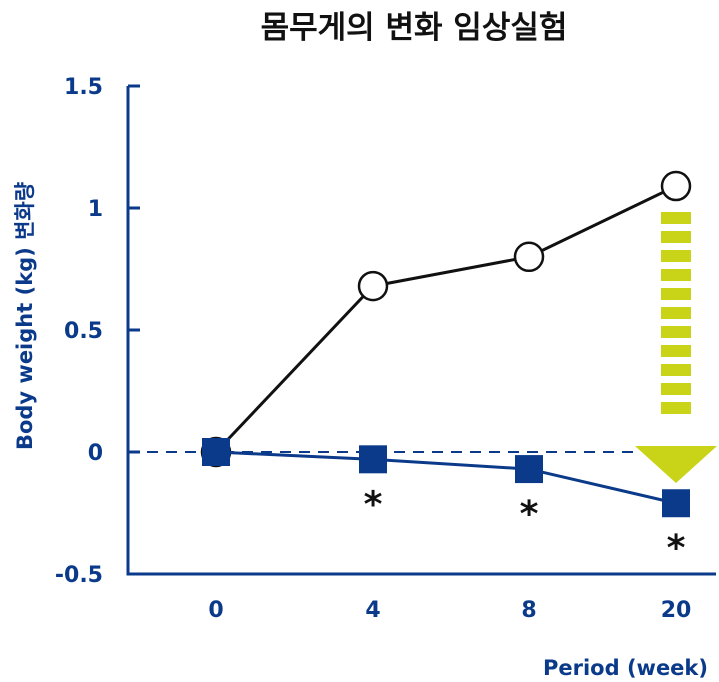 This screenshot has height=682, width=719. I want to click on y-tick-label: 1, so click(95, 209).